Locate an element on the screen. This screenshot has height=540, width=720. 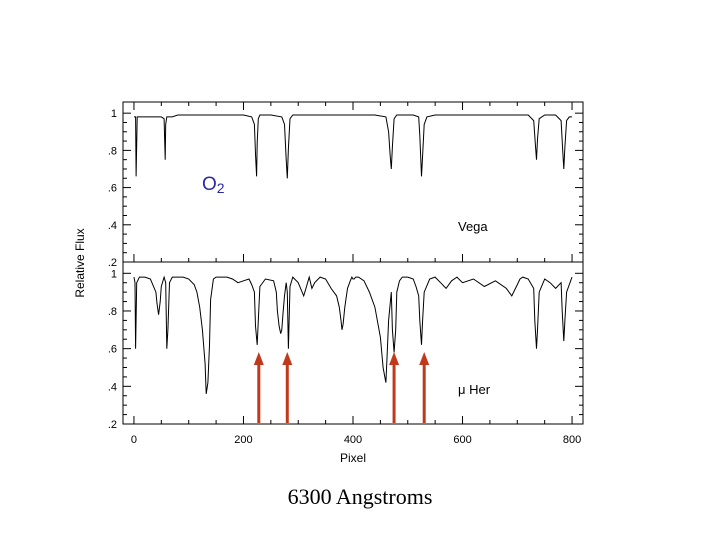
x-tick-label: 600 is located at coordinates (462, 440).